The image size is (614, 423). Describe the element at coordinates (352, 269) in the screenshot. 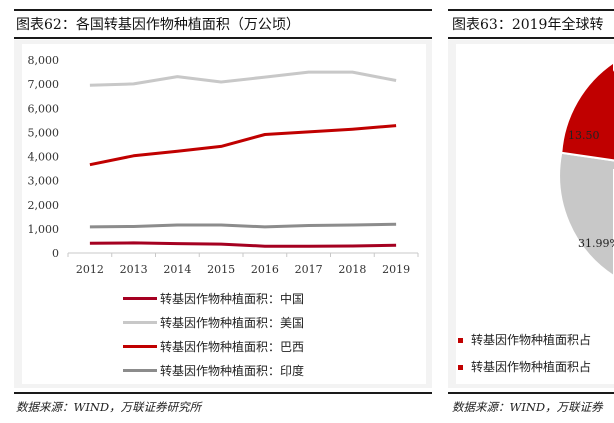

I see `x-tick-label: 2018` at that location.